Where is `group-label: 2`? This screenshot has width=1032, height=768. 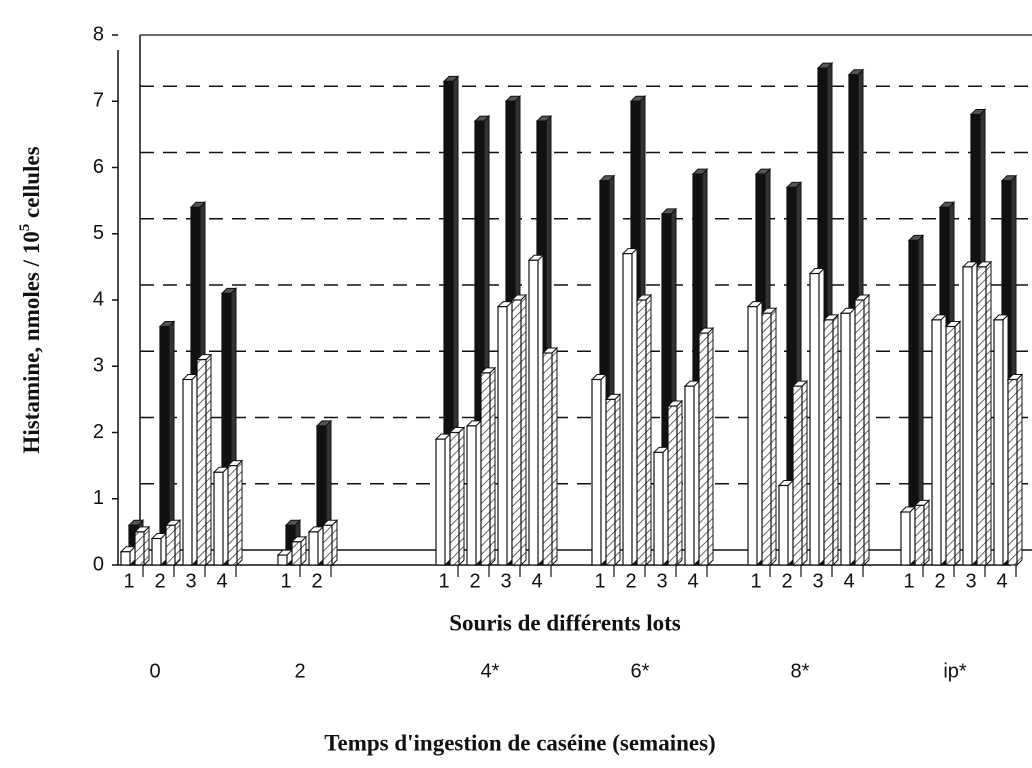
group-label: 2 is located at coordinates (299, 671).